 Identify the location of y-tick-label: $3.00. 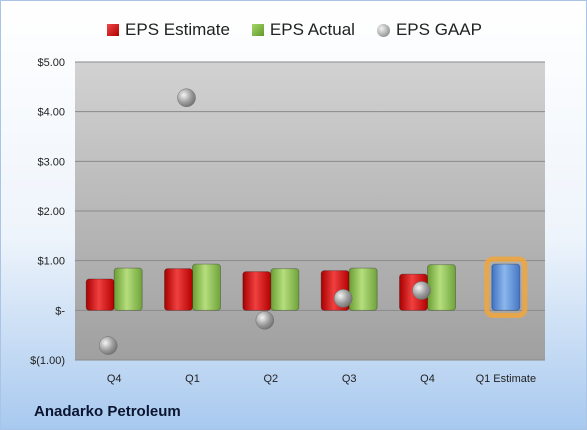
(51, 162).